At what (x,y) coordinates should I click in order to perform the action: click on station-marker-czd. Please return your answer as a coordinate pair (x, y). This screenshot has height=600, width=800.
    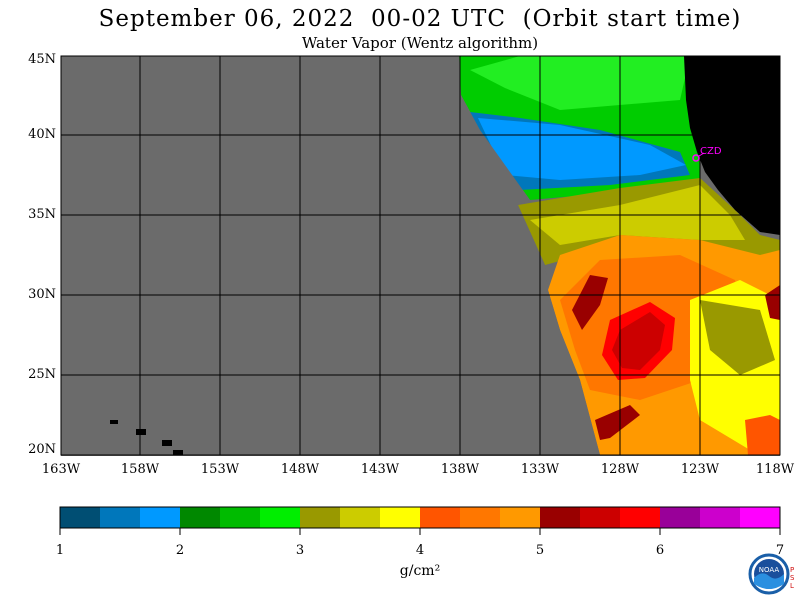
    Looking at the image, I should click on (698, 157).